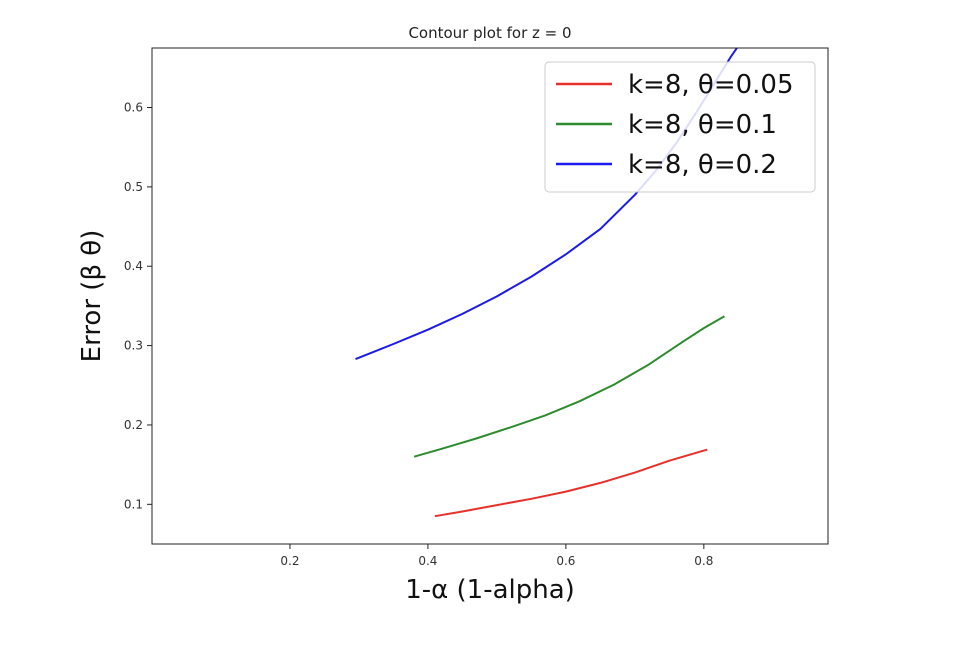 This screenshot has height=646, width=972. Describe the element at coordinates (133, 504) in the screenshot. I see `y-tick-label: 0.1` at that location.